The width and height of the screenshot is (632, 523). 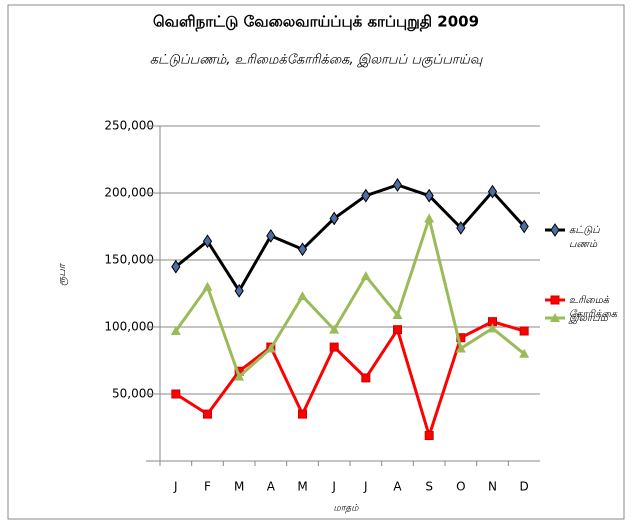 I want to click on legend-label: உரிமைக் கோரிக்கை, so click(x=593, y=307).